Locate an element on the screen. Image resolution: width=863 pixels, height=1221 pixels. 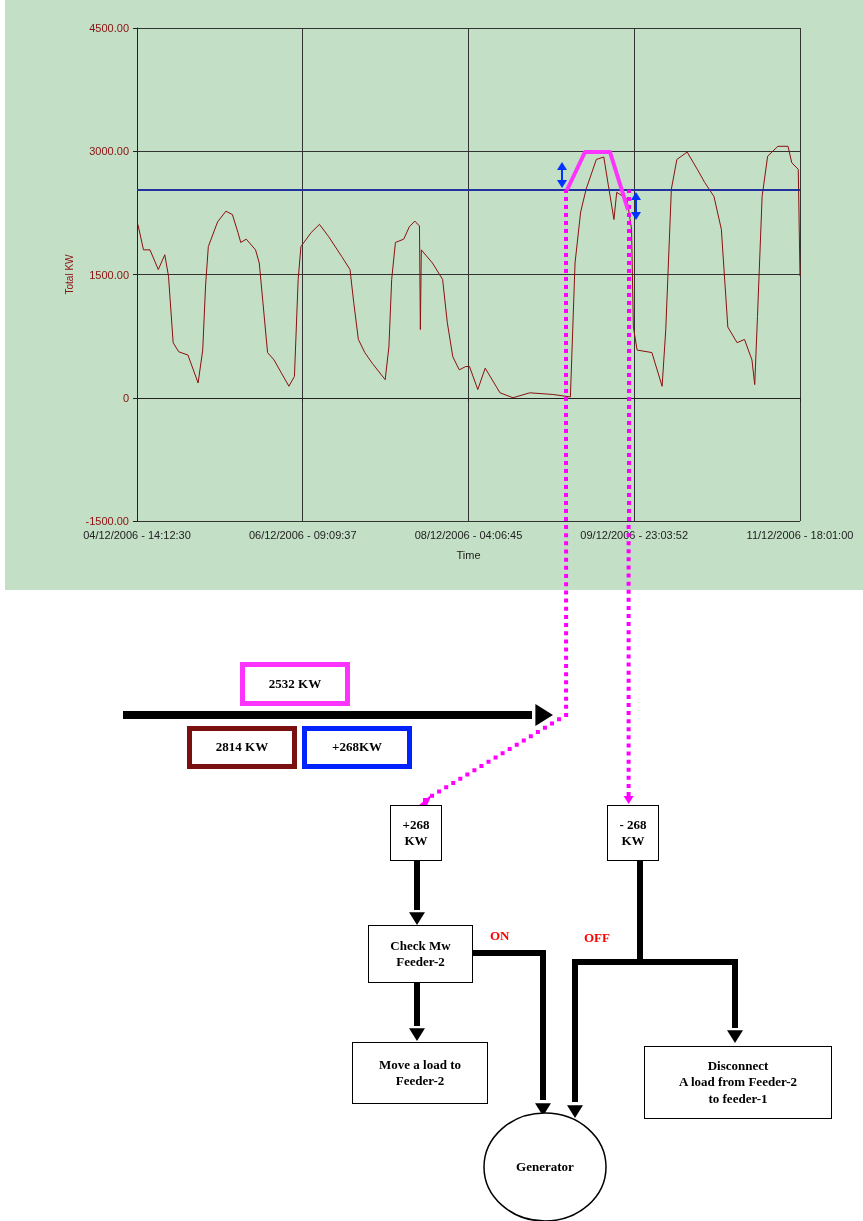
x-tick-label: 06/12/2006 - 09:09:37 is located at coordinates (302, 534).